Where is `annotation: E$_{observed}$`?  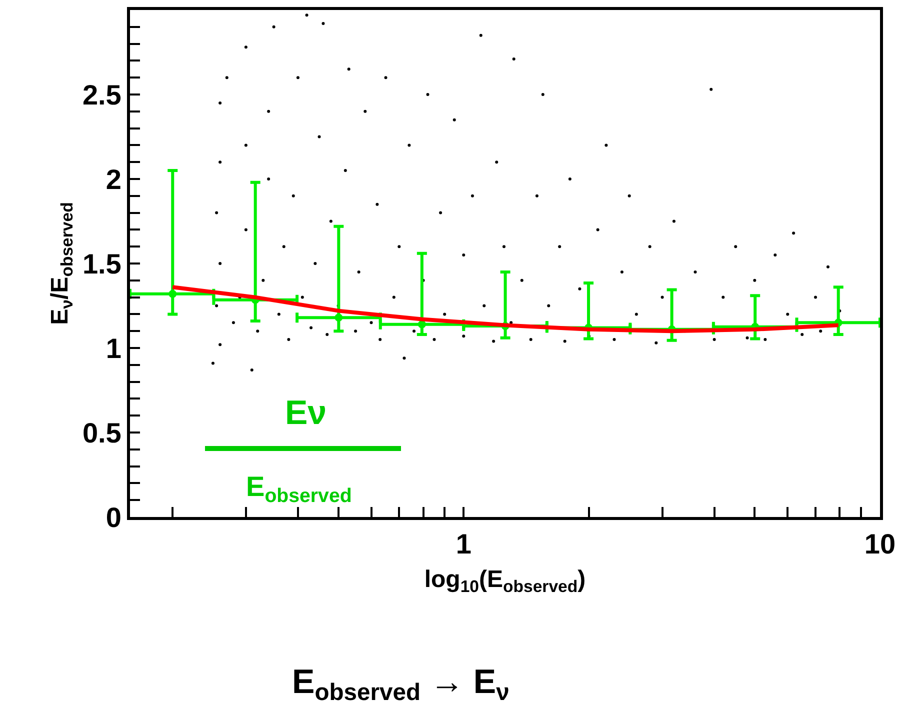
annotation: E$_{observed}$ is located at coordinates (299, 489).